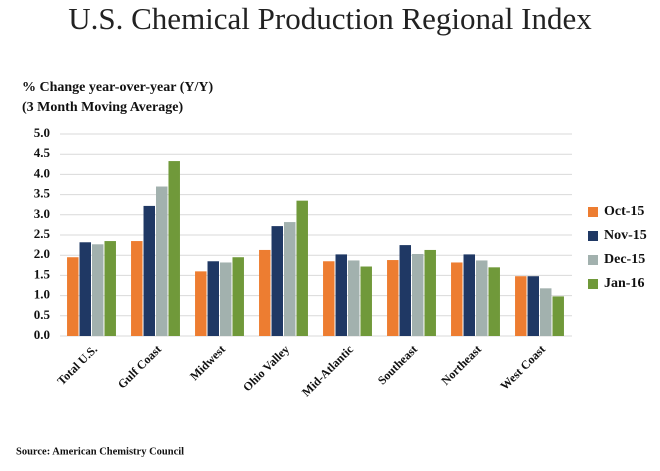 The width and height of the screenshot is (660, 471). Describe the element at coordinates (77, 365) in the screenshot. I see `x-tick-label: Total U.S.` at that location.